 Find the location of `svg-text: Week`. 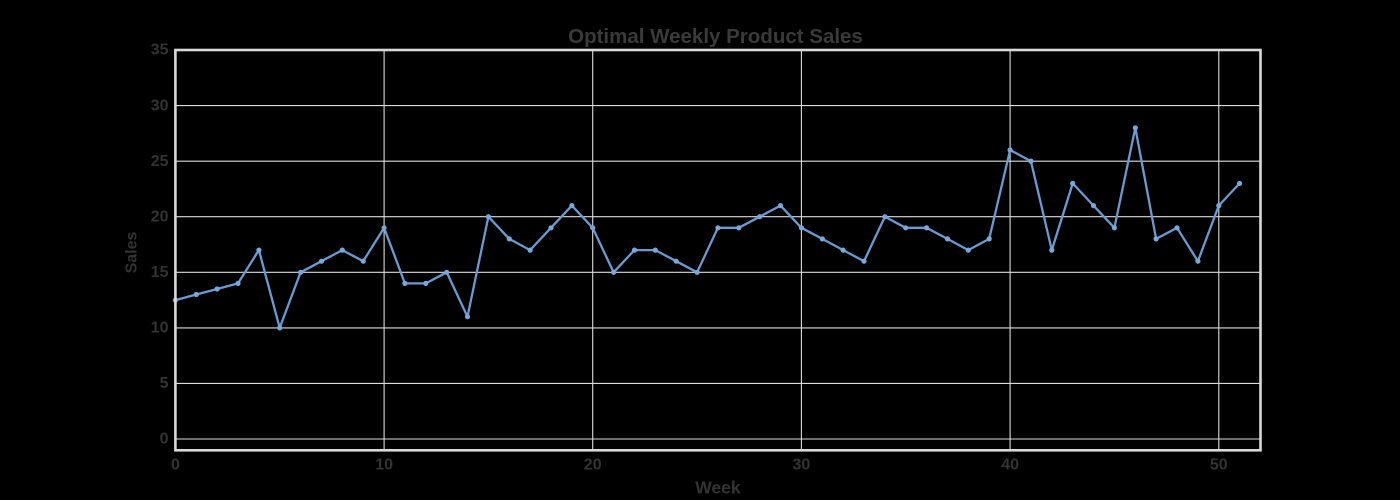

svg-text: Week is located at coordinates (718, 487).